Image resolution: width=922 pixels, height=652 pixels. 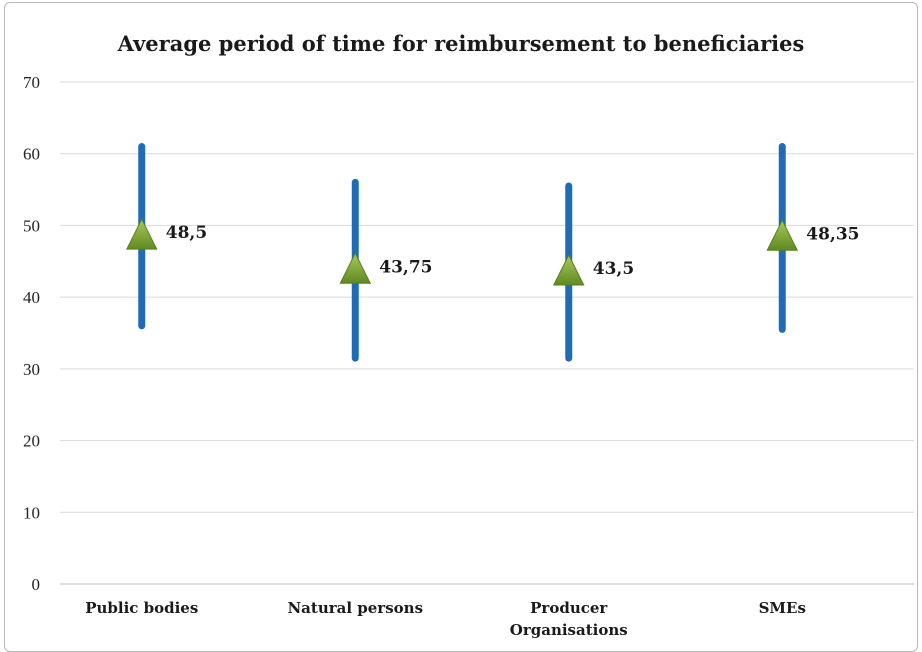 What do you see at coordinates (355, 608) in the screenshot?
I see `x-category-label: Natural persons` at bounding box center [355, 608].